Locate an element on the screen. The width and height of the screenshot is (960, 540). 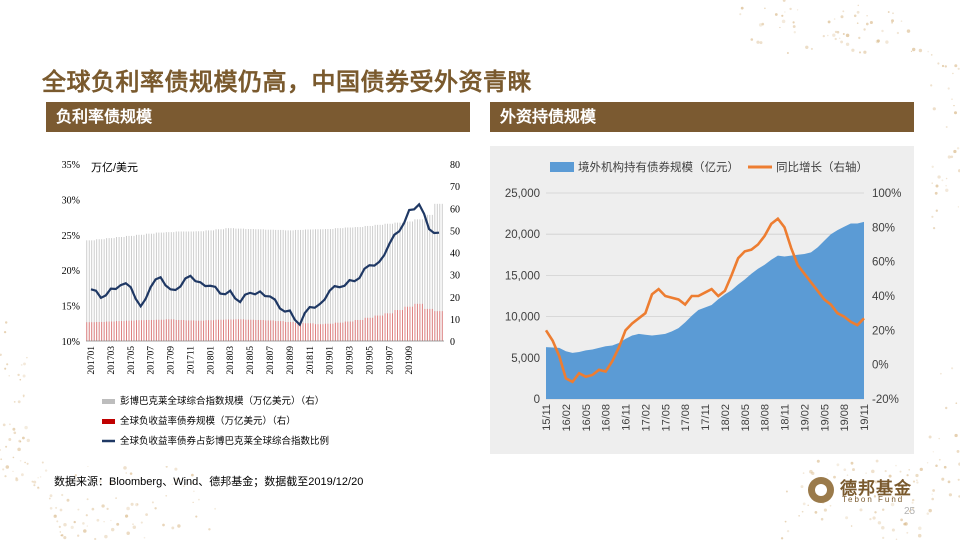
x-tick-label: 201809 is located at coordinates (291, 360).